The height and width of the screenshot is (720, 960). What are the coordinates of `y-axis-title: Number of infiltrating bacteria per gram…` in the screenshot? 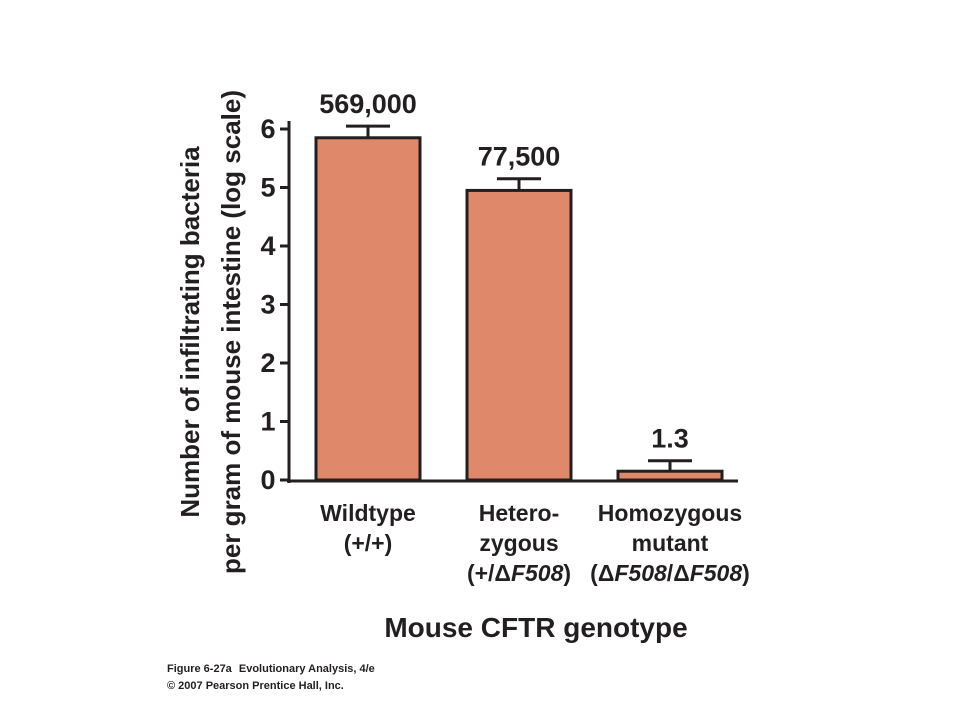 It's located at (210, 332).